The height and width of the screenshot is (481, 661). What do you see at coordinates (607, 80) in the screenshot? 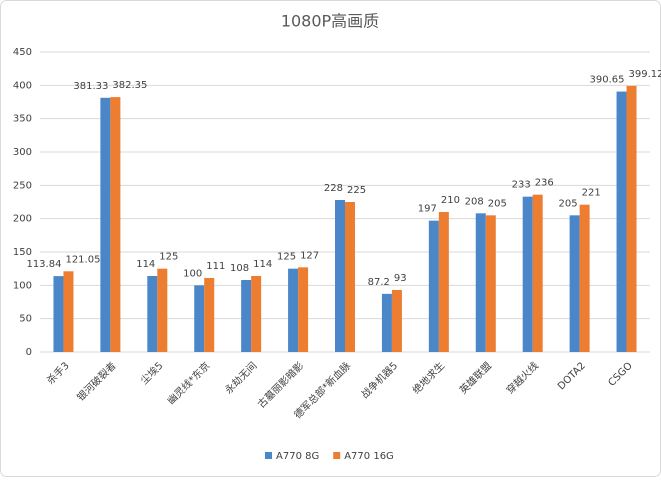
I see `data-label: 390.65` at bounding box center [607, 80].